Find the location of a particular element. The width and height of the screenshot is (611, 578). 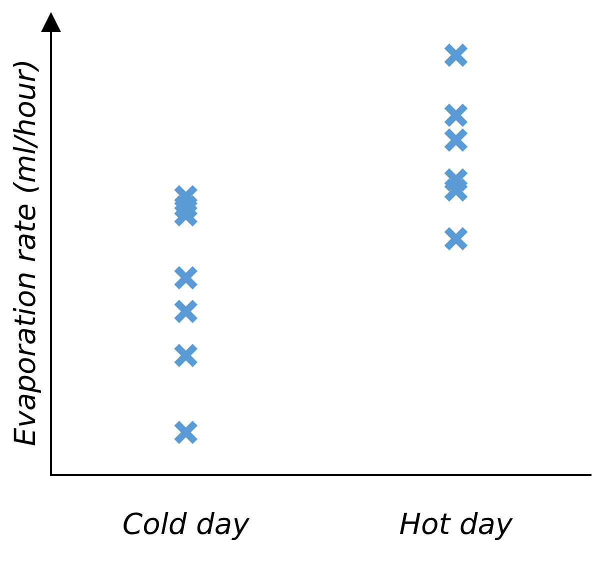

x-tick-label: Hot day is located at coordinates (456, 524).